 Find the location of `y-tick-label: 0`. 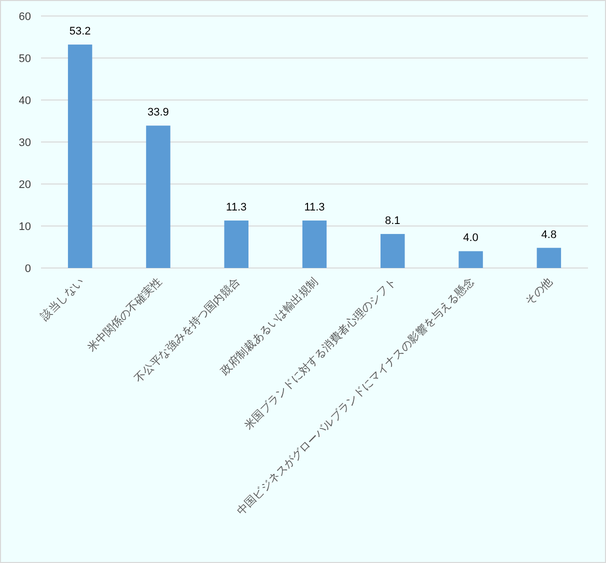

y-tick-label: 0 is located at coordinates (27, 268).